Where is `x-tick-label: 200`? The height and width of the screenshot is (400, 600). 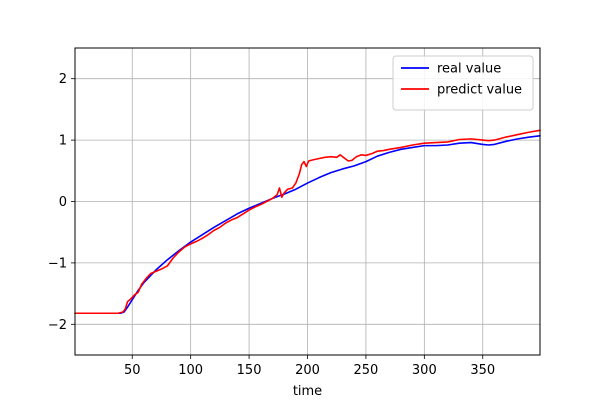
x-tick-label: 200 is located at coordinates (307, 370).